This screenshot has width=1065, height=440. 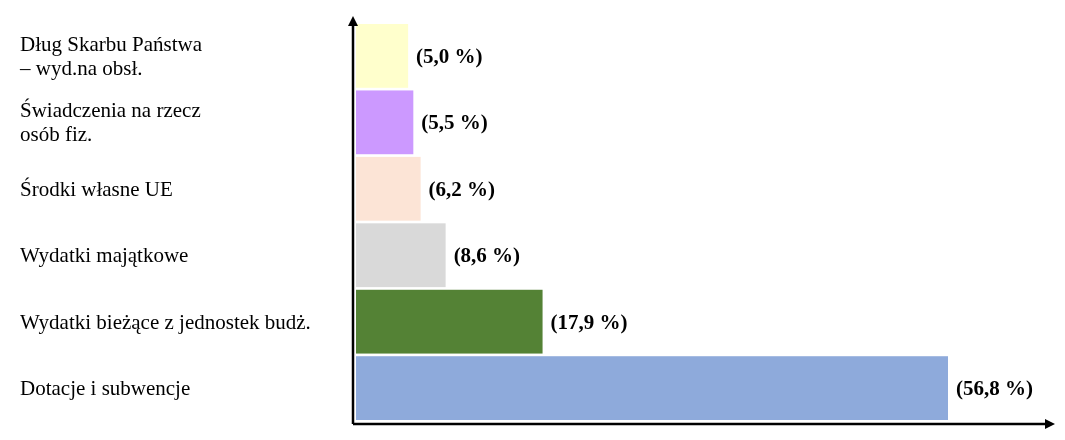 I want to click on y-tick-label: Wydatki bieżące z jednostek budż., so click(x=165, y=321).